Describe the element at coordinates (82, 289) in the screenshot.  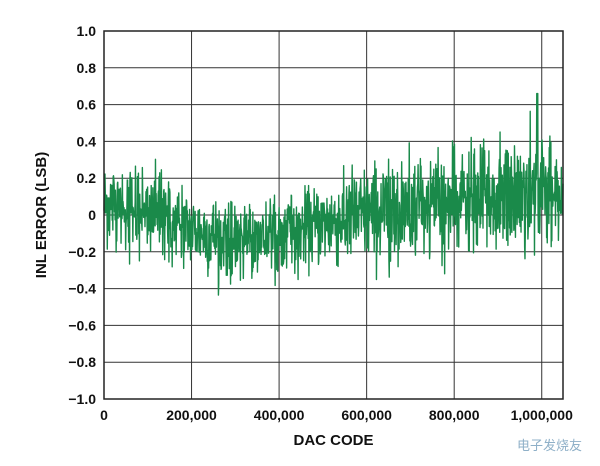
I see `y-tick-label: −0.4` at that location.